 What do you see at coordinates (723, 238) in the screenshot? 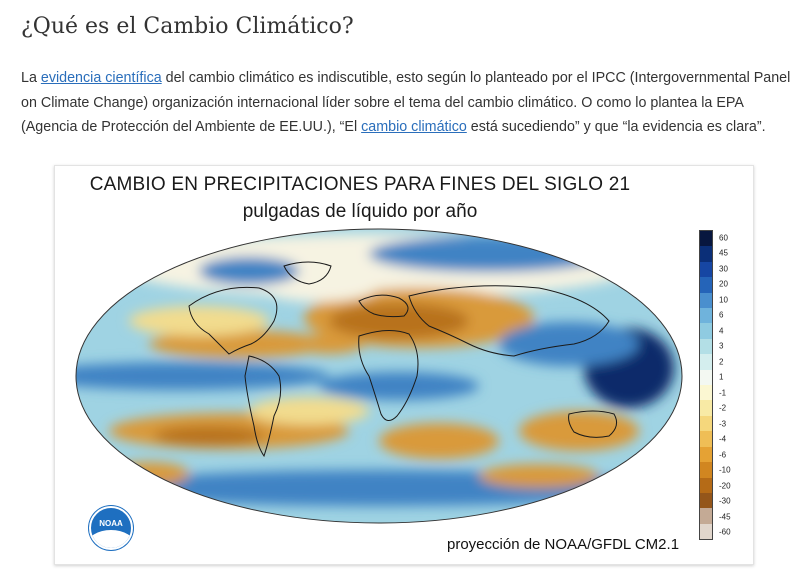
I see `colorbar-tick-label: 60` at bounding box center [723, 238].